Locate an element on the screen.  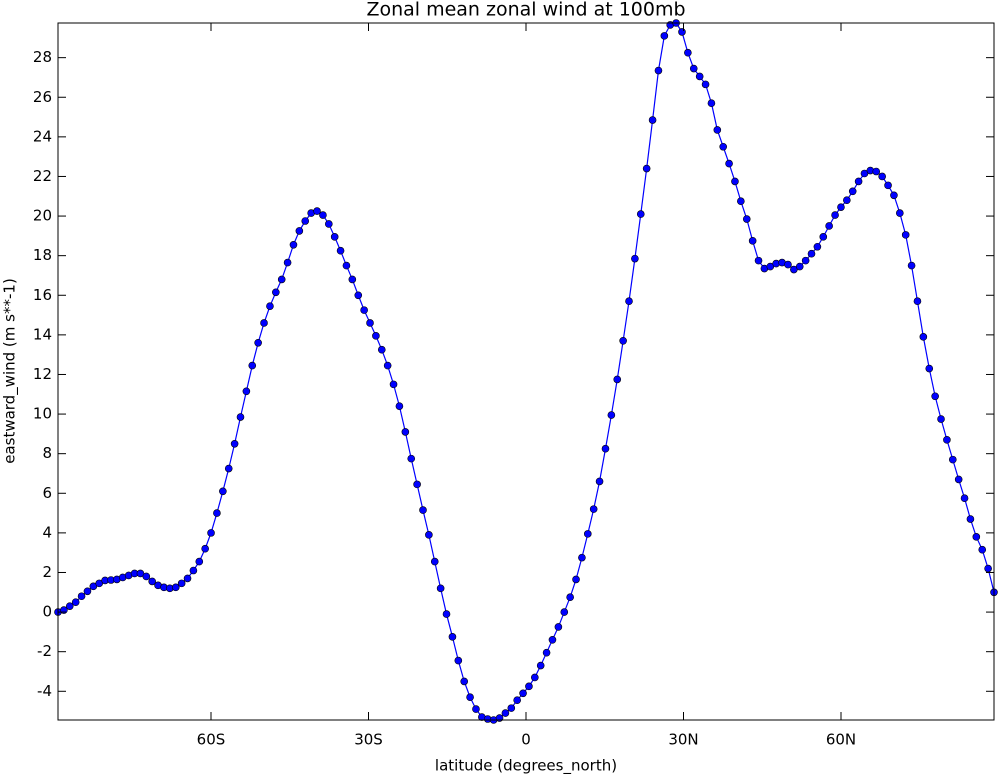
x-tick-label: 60S is located at coordinates (211, 740).